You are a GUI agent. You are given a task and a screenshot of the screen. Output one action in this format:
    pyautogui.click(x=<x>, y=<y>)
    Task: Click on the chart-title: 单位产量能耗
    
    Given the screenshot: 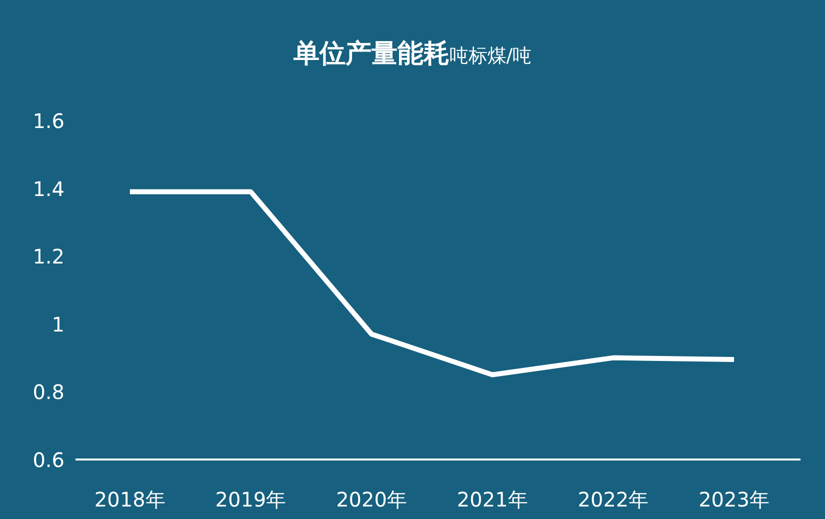 What is the action you would take?
    pyautogui.click(x=371, y=54)
    